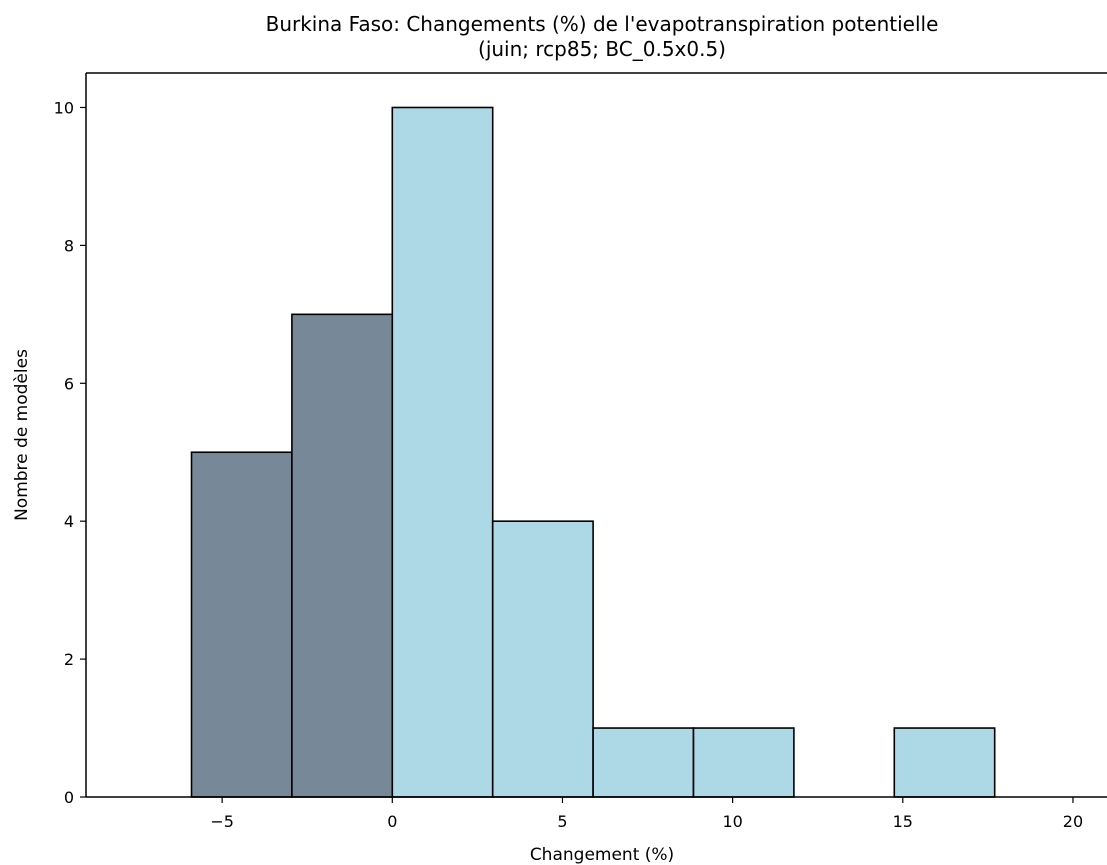  Describe the element at coordinates (732, 821) in the screenshot. I see `x-tick-label: 10` at that location.